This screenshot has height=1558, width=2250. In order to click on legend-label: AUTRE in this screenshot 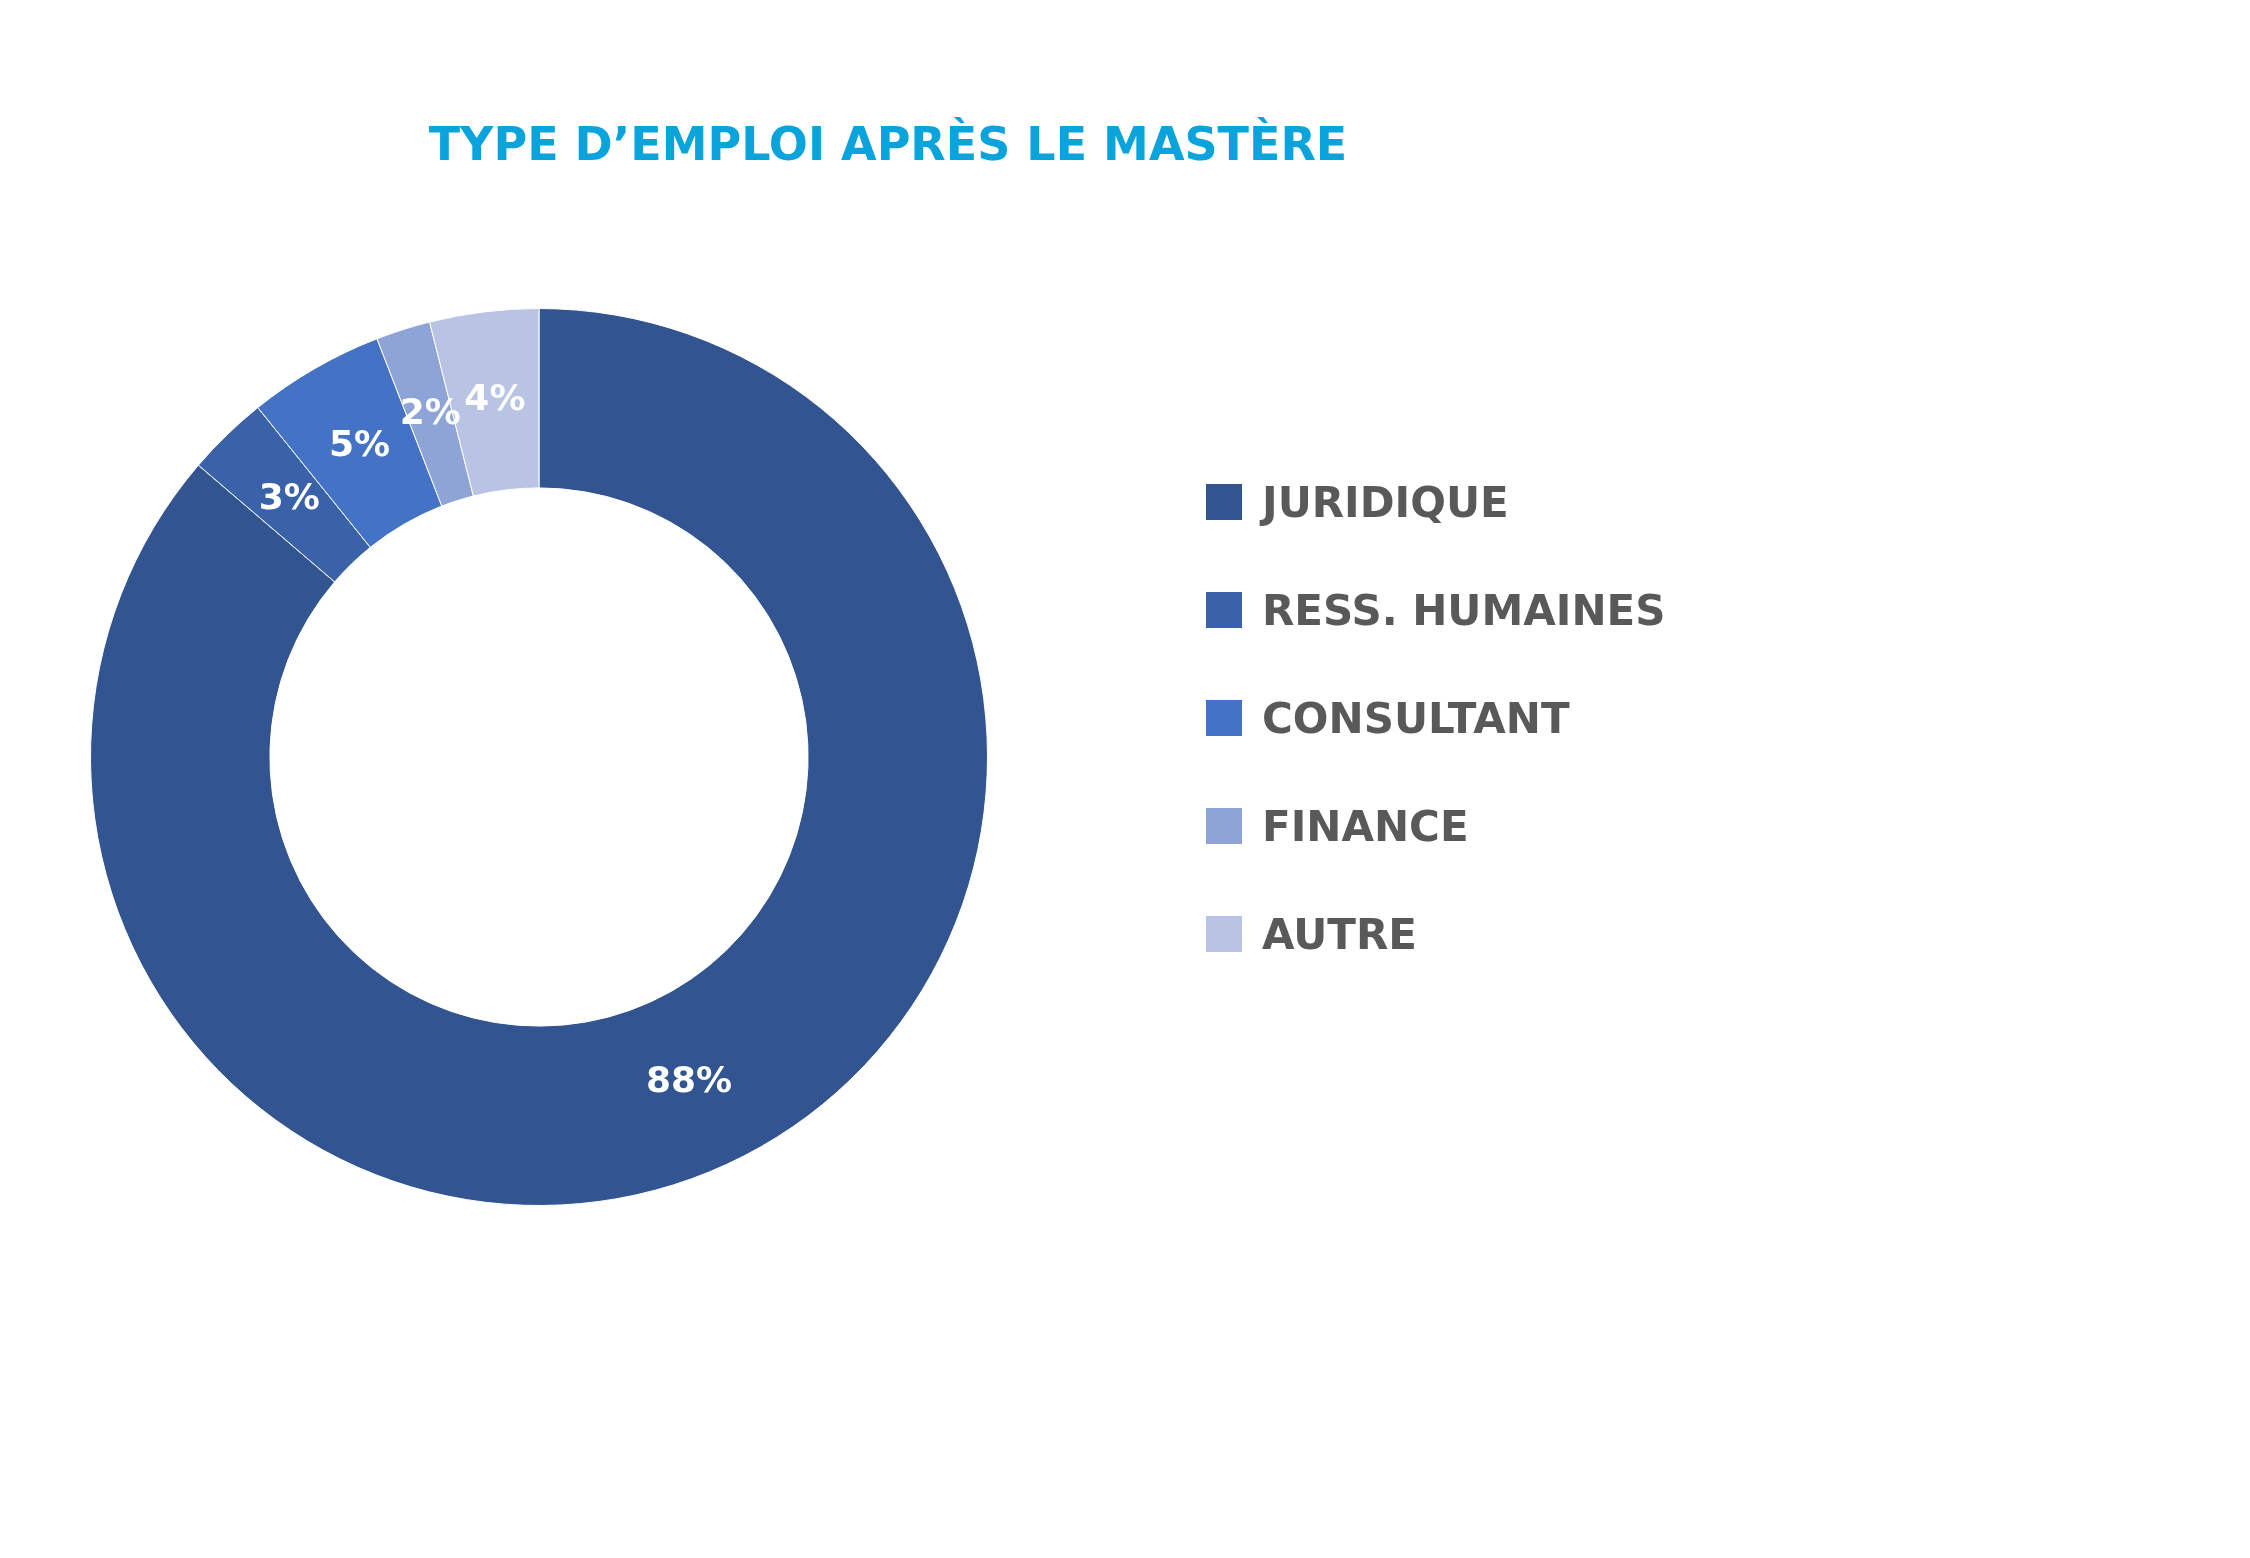, I will do `click(1339, 934)`.